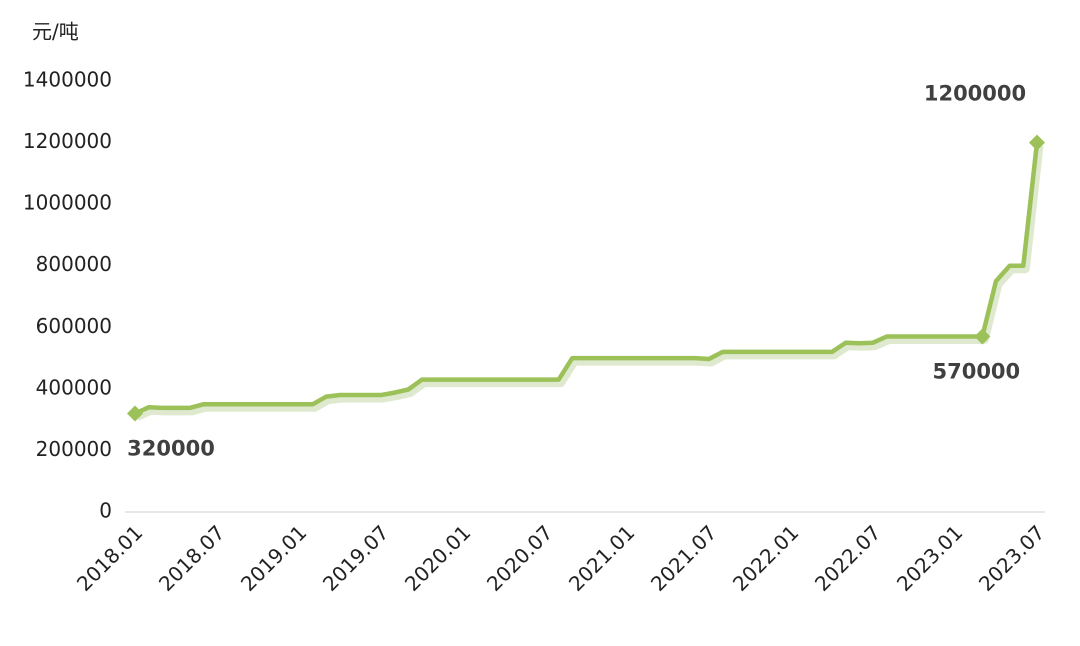 The width and height of the screenshot is (1080, 646). What do you see at coordinates (975, 94) in the screenshot?
I see `data-label: 1200000` at bounding box center [975, 94].